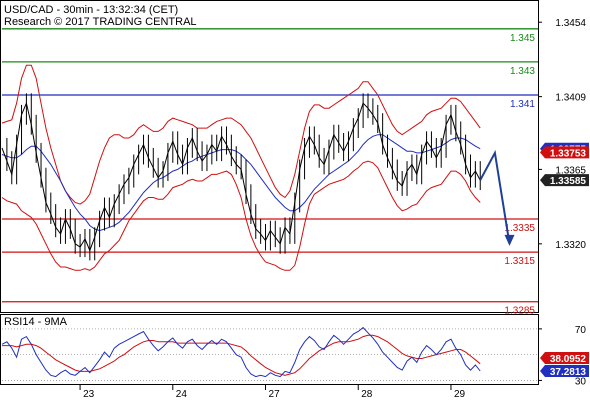 This screenshot has height=400, width=590. I want to click on forecast-arrowhead, so click(509, 240).